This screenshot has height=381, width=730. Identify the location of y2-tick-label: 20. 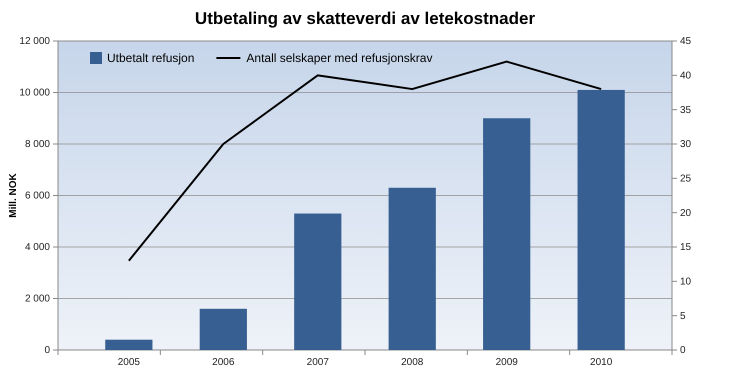
(686, 213).